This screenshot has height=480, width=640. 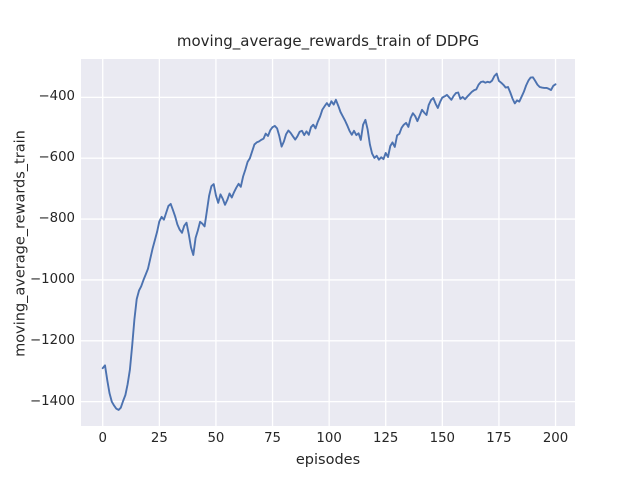 I want to click on x-tick-label: 75, so click(x=272, y=438).